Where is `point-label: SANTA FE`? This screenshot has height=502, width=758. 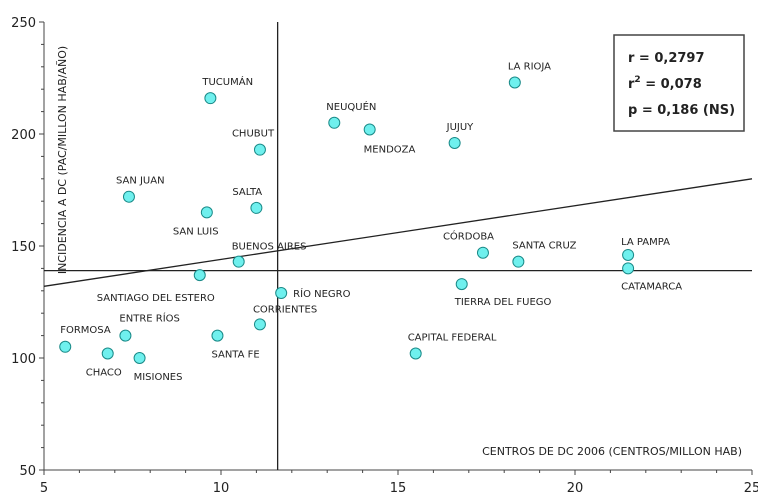
point-label: SANTA FE is located at coordinates (235, 355).